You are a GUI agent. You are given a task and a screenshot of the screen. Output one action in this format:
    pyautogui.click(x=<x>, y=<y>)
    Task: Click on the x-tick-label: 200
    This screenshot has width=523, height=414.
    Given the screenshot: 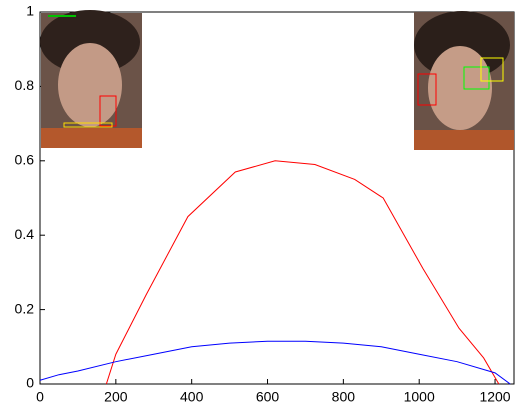 What is the action you would take?
    pyautogui.click(x=116, y=397)
    